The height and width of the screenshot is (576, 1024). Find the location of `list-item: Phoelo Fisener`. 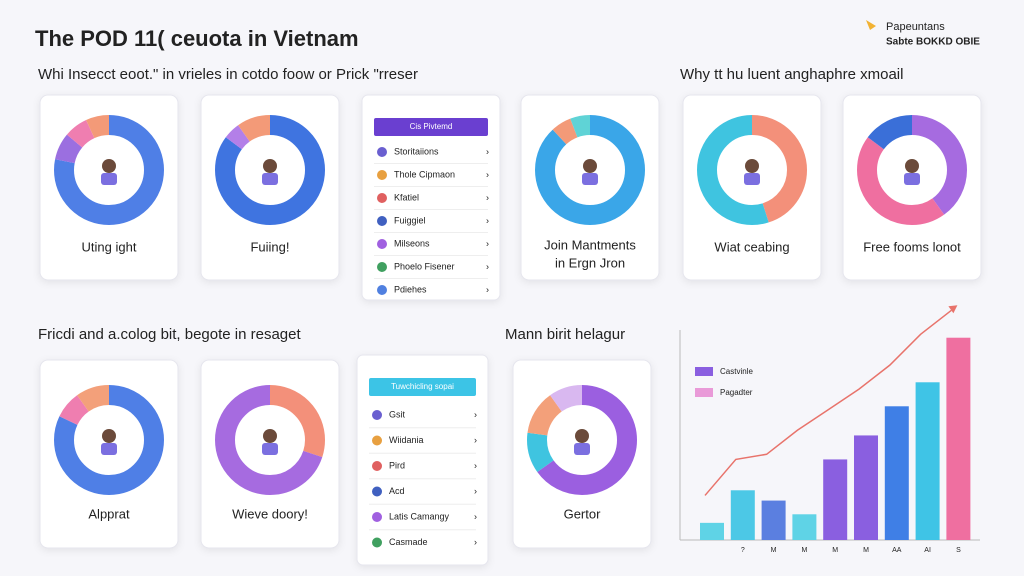

list-item: Phoelo Fisener is located at coordinates (424, 266).